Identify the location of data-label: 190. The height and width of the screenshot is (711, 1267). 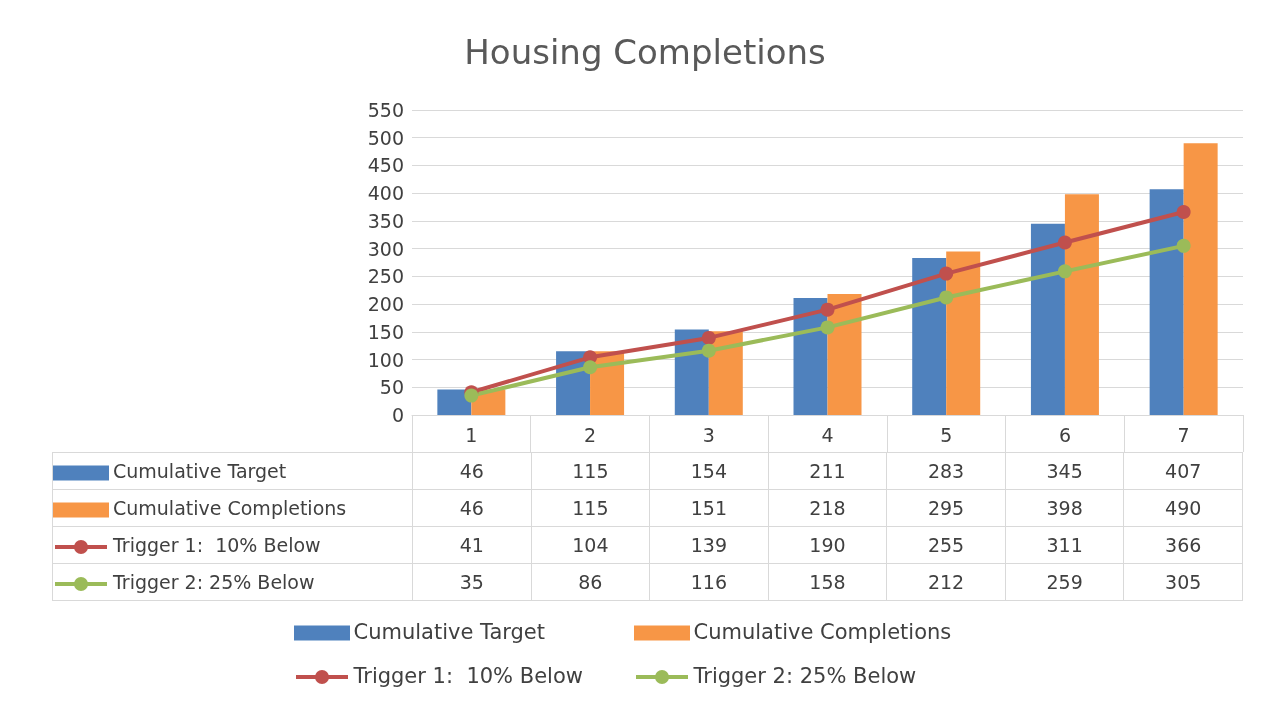
(827, 545).